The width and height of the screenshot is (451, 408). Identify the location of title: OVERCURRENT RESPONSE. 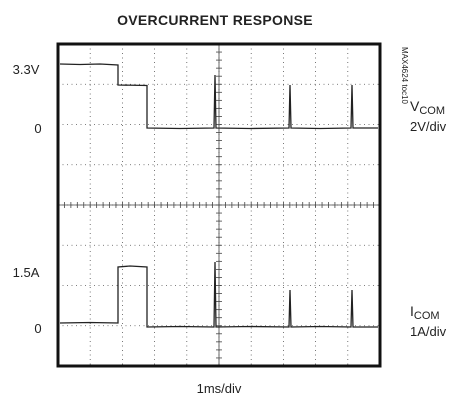
(215, 20).